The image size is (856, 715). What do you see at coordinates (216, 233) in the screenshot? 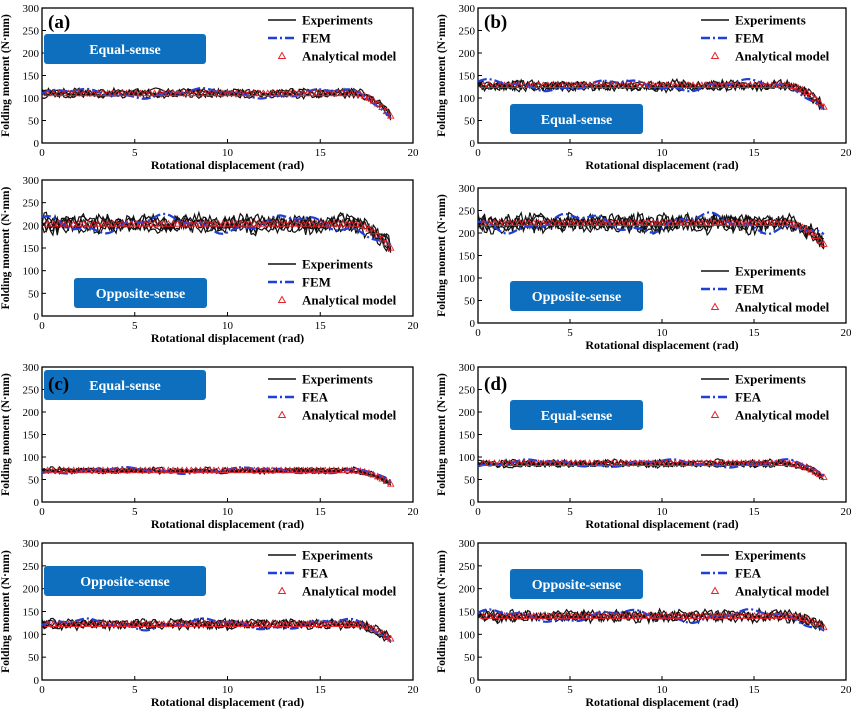
I see `experiments-series-line` at bounding box center [216, 233].